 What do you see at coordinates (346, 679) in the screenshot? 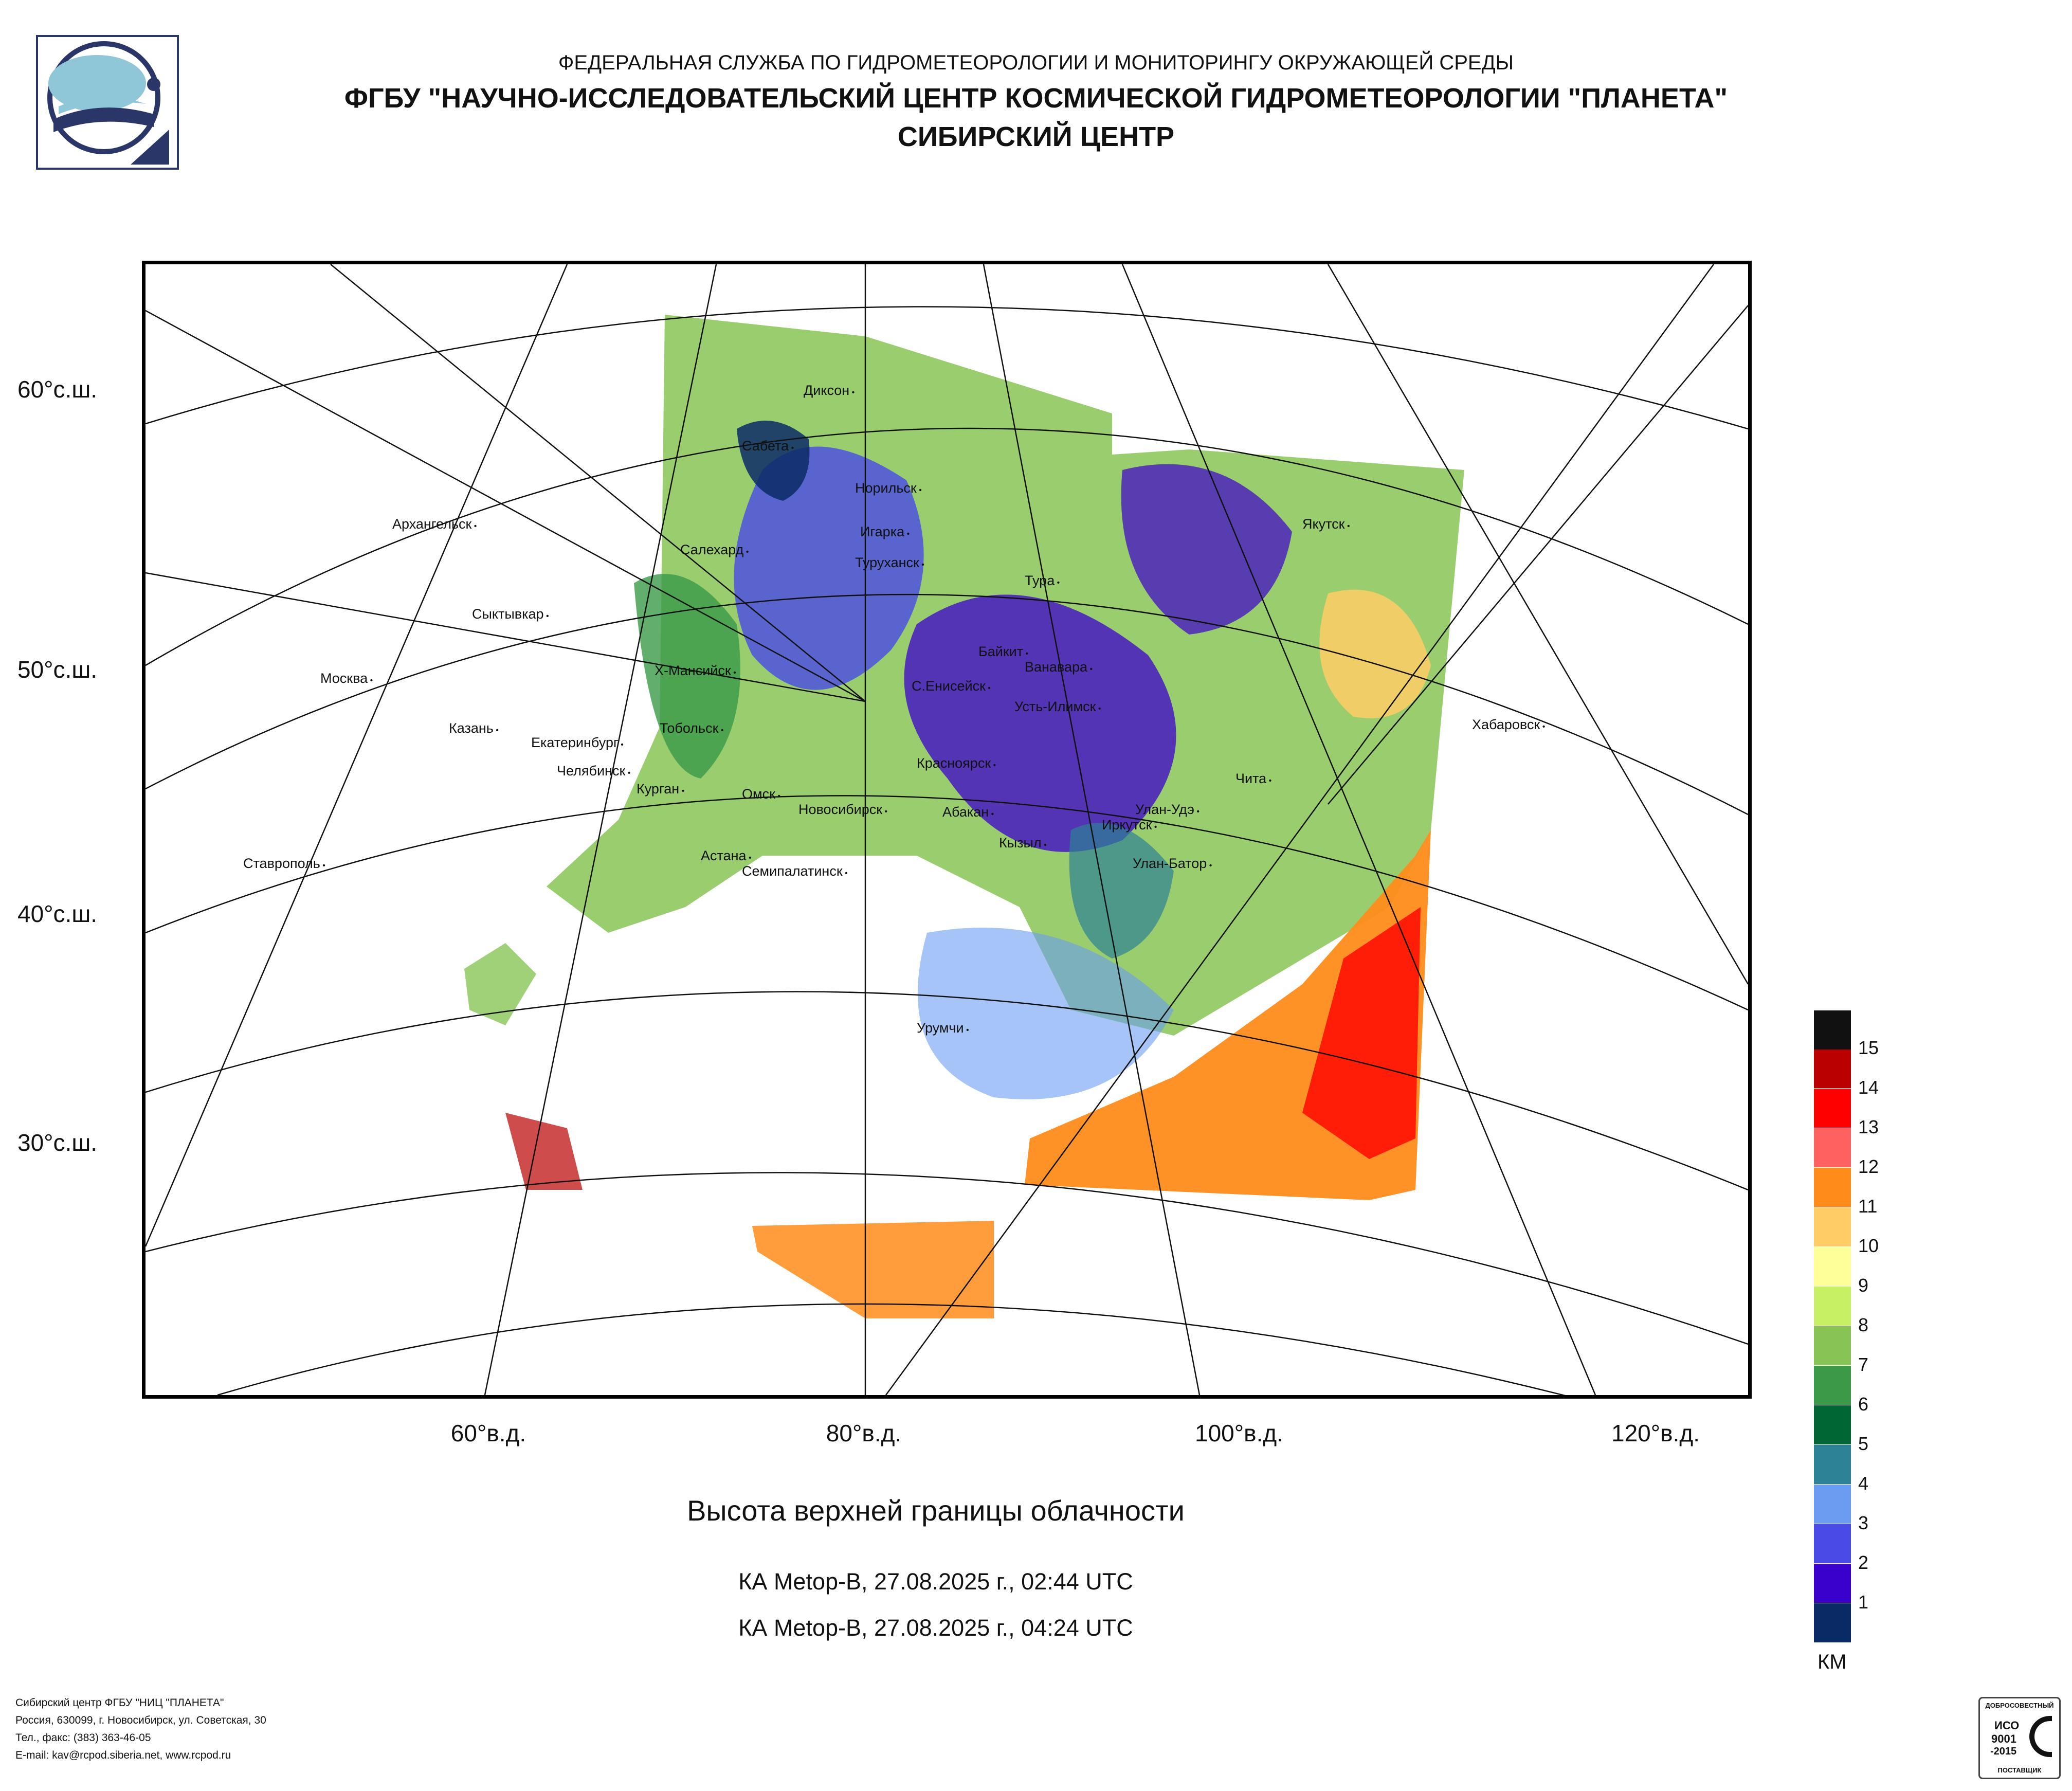
I see `city-moscow: Москва •` at bounding box center [346, 679].